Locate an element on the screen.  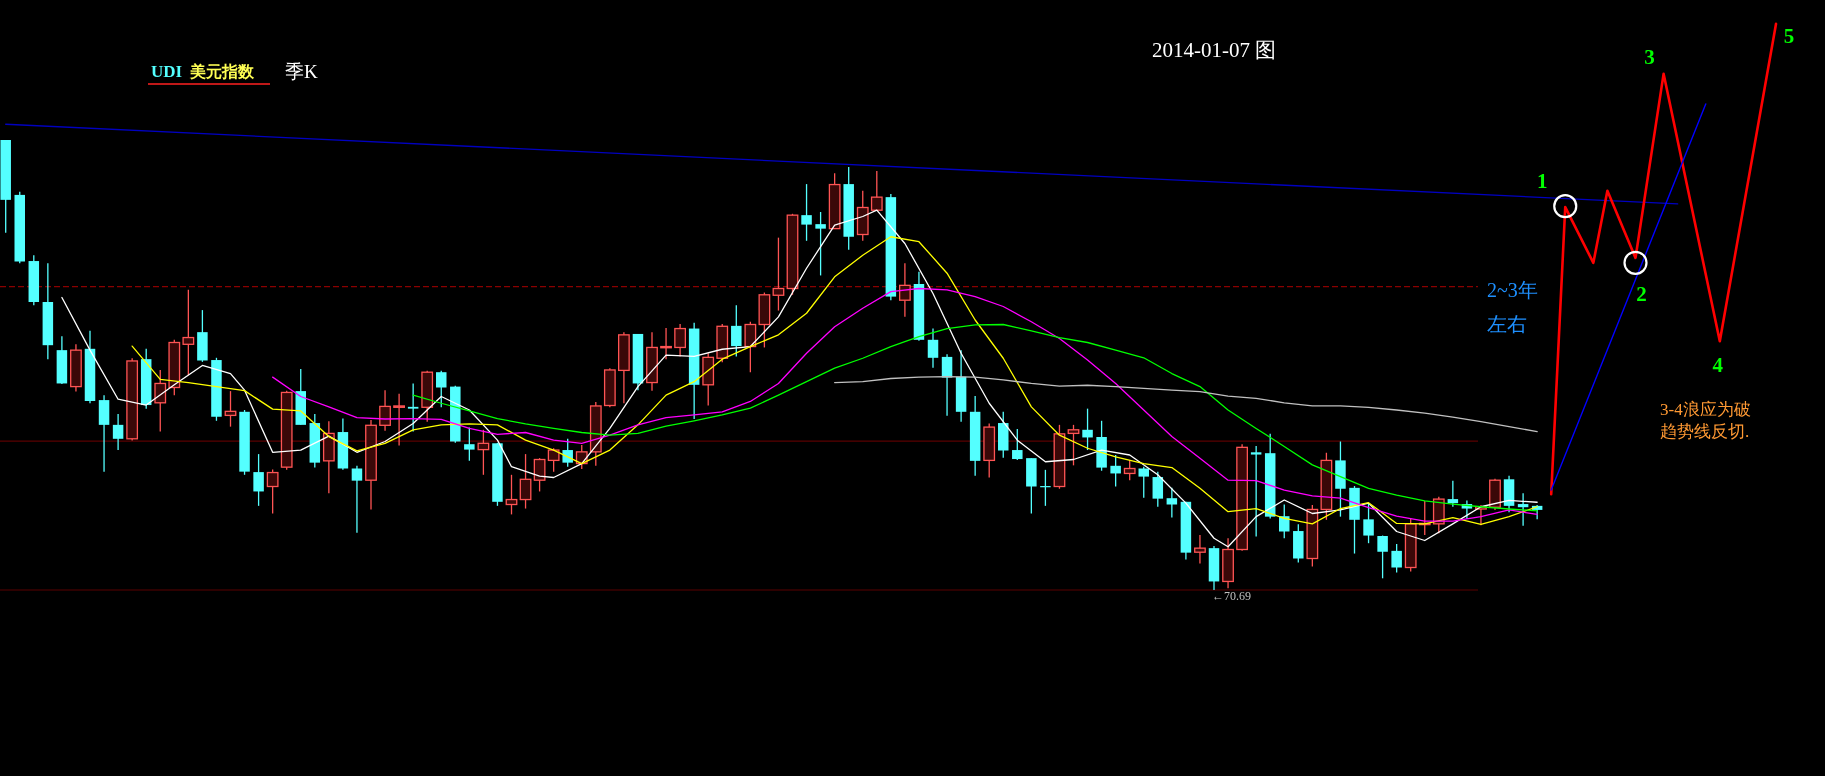
annotation: 3 is located at coordinates (1649, 56).